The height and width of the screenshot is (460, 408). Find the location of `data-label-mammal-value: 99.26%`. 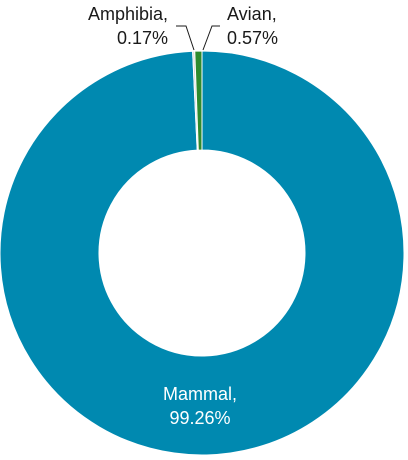

data-label-mammal-value: 99.26% is located at coordinates (199, 418).